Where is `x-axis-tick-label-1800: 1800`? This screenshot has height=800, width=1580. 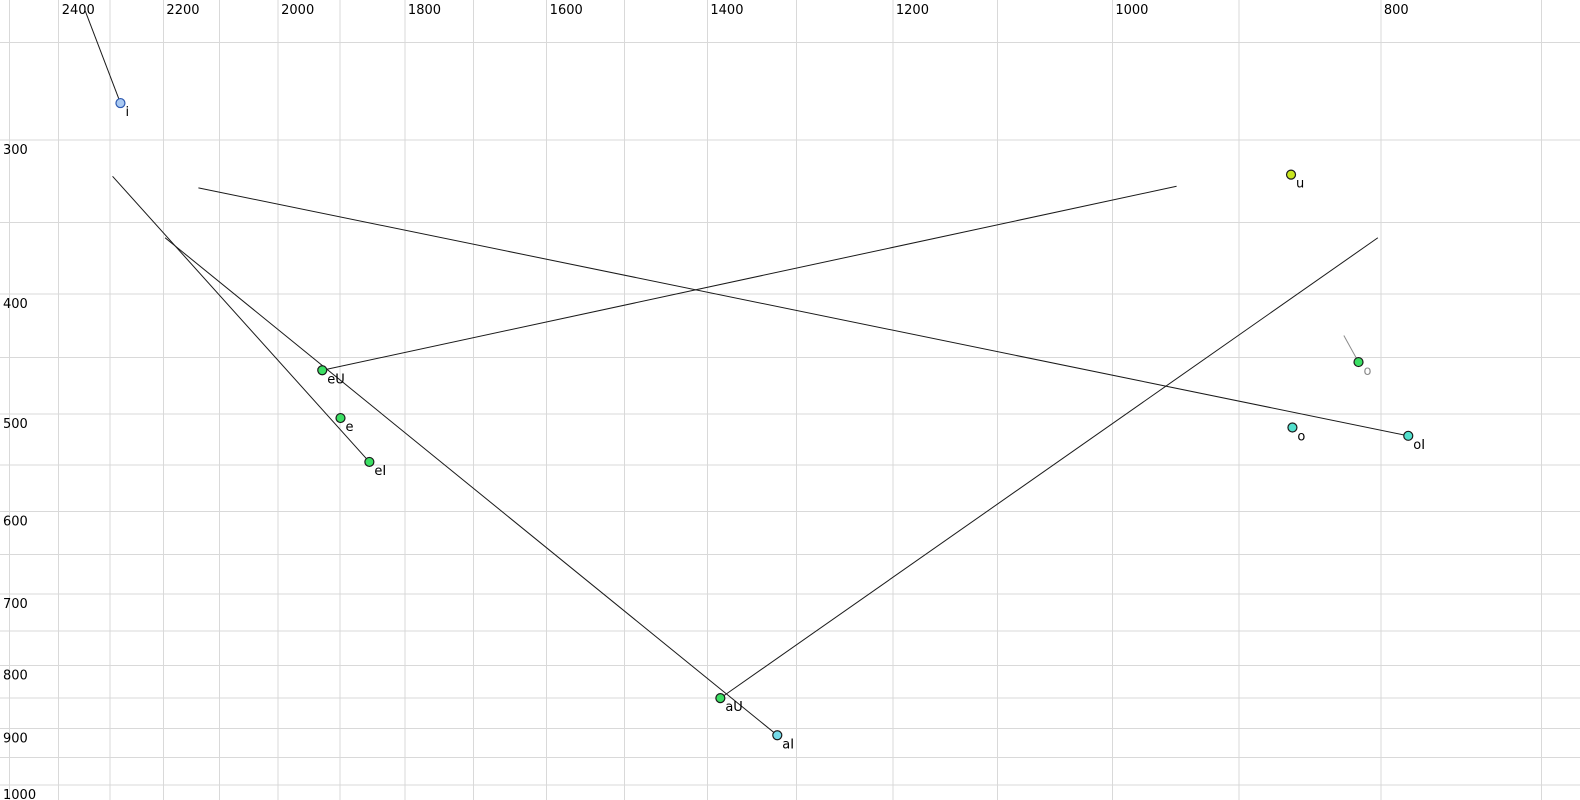
x-axis-tick-label-1800: 1800 is located at coordinates (424, 10).